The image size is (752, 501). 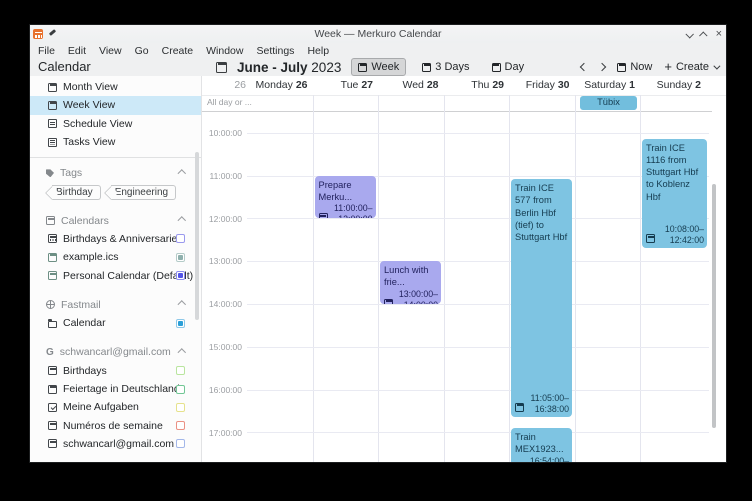 I want to click on all-day-row: All day or ... Tübix, so click(x=457, y=103).